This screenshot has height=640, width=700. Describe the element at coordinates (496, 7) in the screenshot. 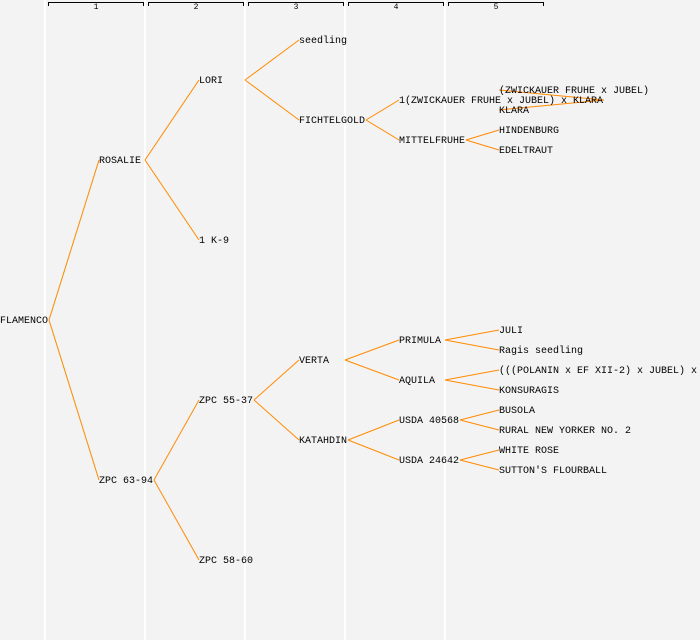

I see `generation-label-5: 5` at that location.